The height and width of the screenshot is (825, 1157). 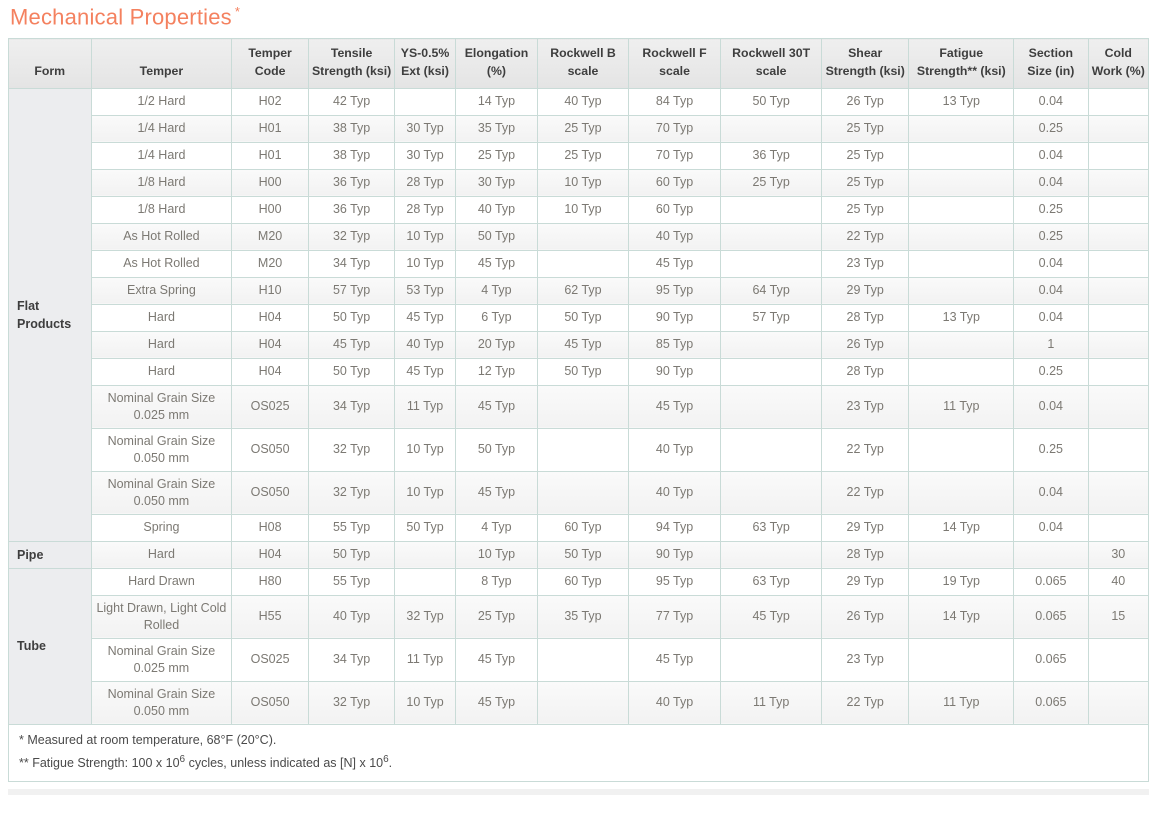 I want to click on title-asterisk: *, so click(x=237, y=11).